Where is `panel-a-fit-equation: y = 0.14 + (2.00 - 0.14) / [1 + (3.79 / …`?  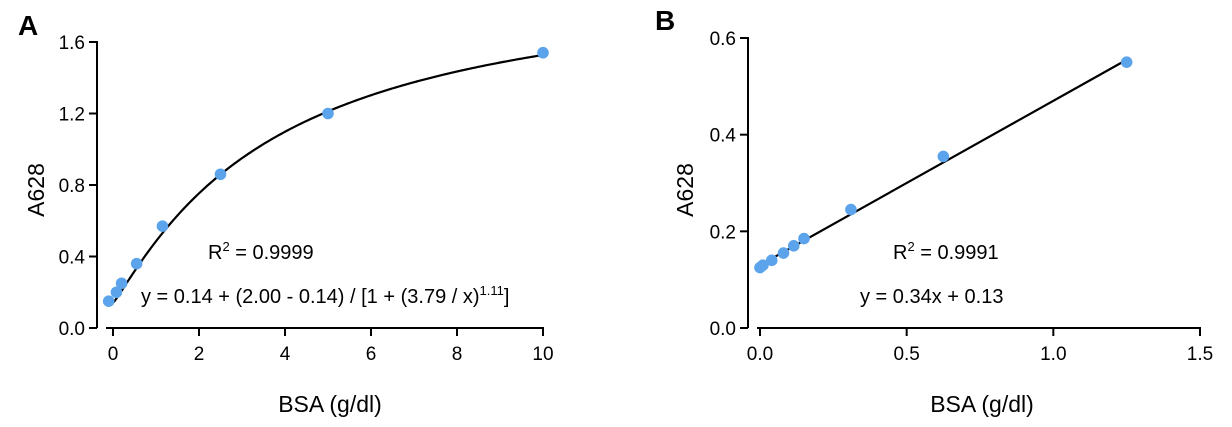 panel-a-fit-equation: y = 0.14 + (2.00 - 0.14) / [1 + (3.79 / … is located at coordinates (325, 295).